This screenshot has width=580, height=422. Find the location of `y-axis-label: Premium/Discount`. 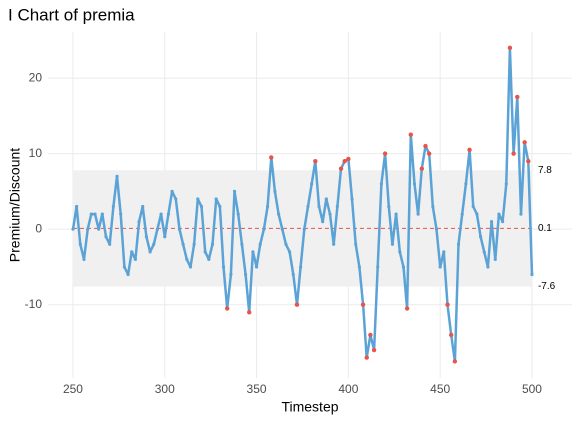

y-axis-label: Premium/Discount is located at coordinates (15, 205).